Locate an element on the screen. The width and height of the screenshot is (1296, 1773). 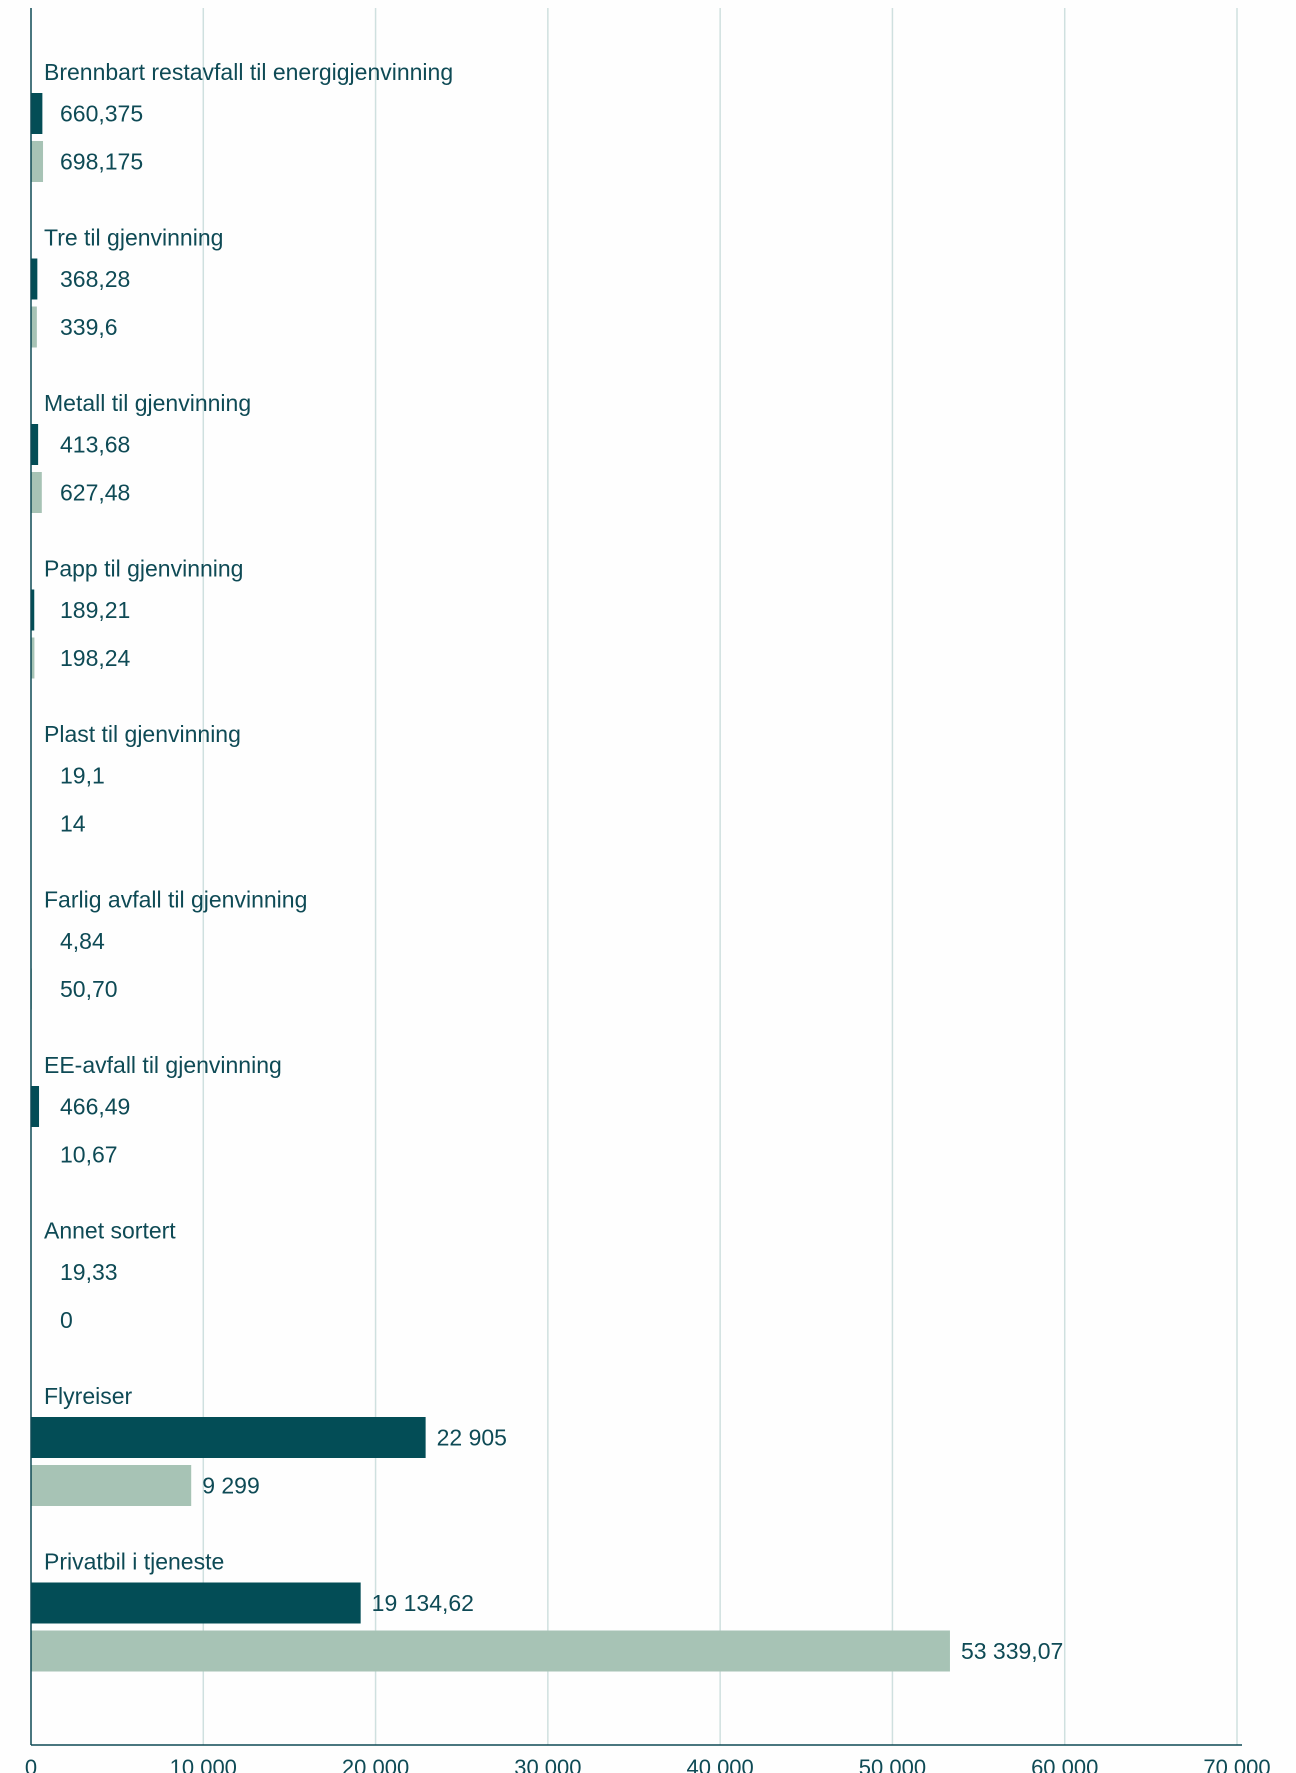
value-label: 198,24 is located at coordinates (95, 658).